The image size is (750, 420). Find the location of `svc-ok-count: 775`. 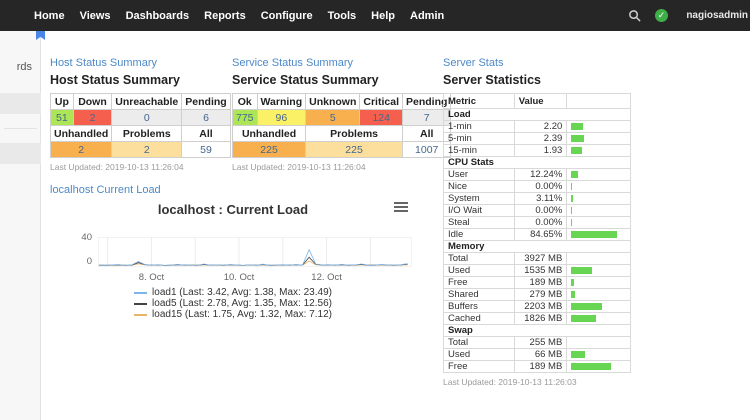

svc-ok-count: 775 is located at coordinates (245, 117).